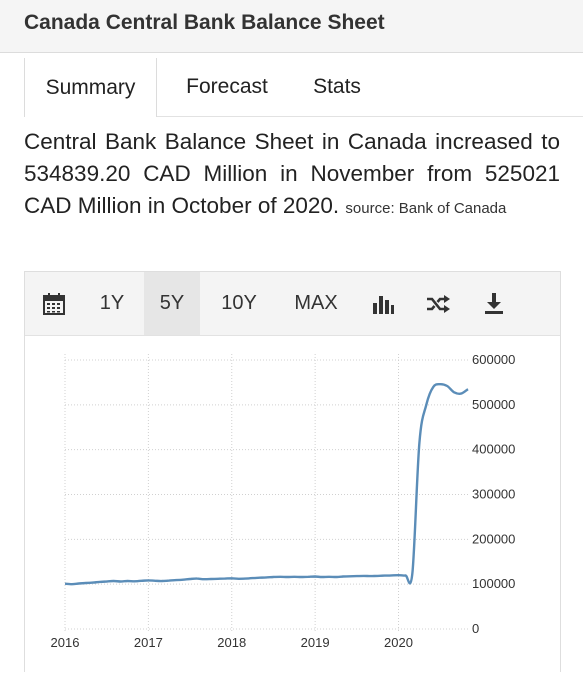 This screenshot has width=583, height=680. Describe the element at coordinates (337, 86) in the screenshot. I see `tab-stats: Stats` at that location.